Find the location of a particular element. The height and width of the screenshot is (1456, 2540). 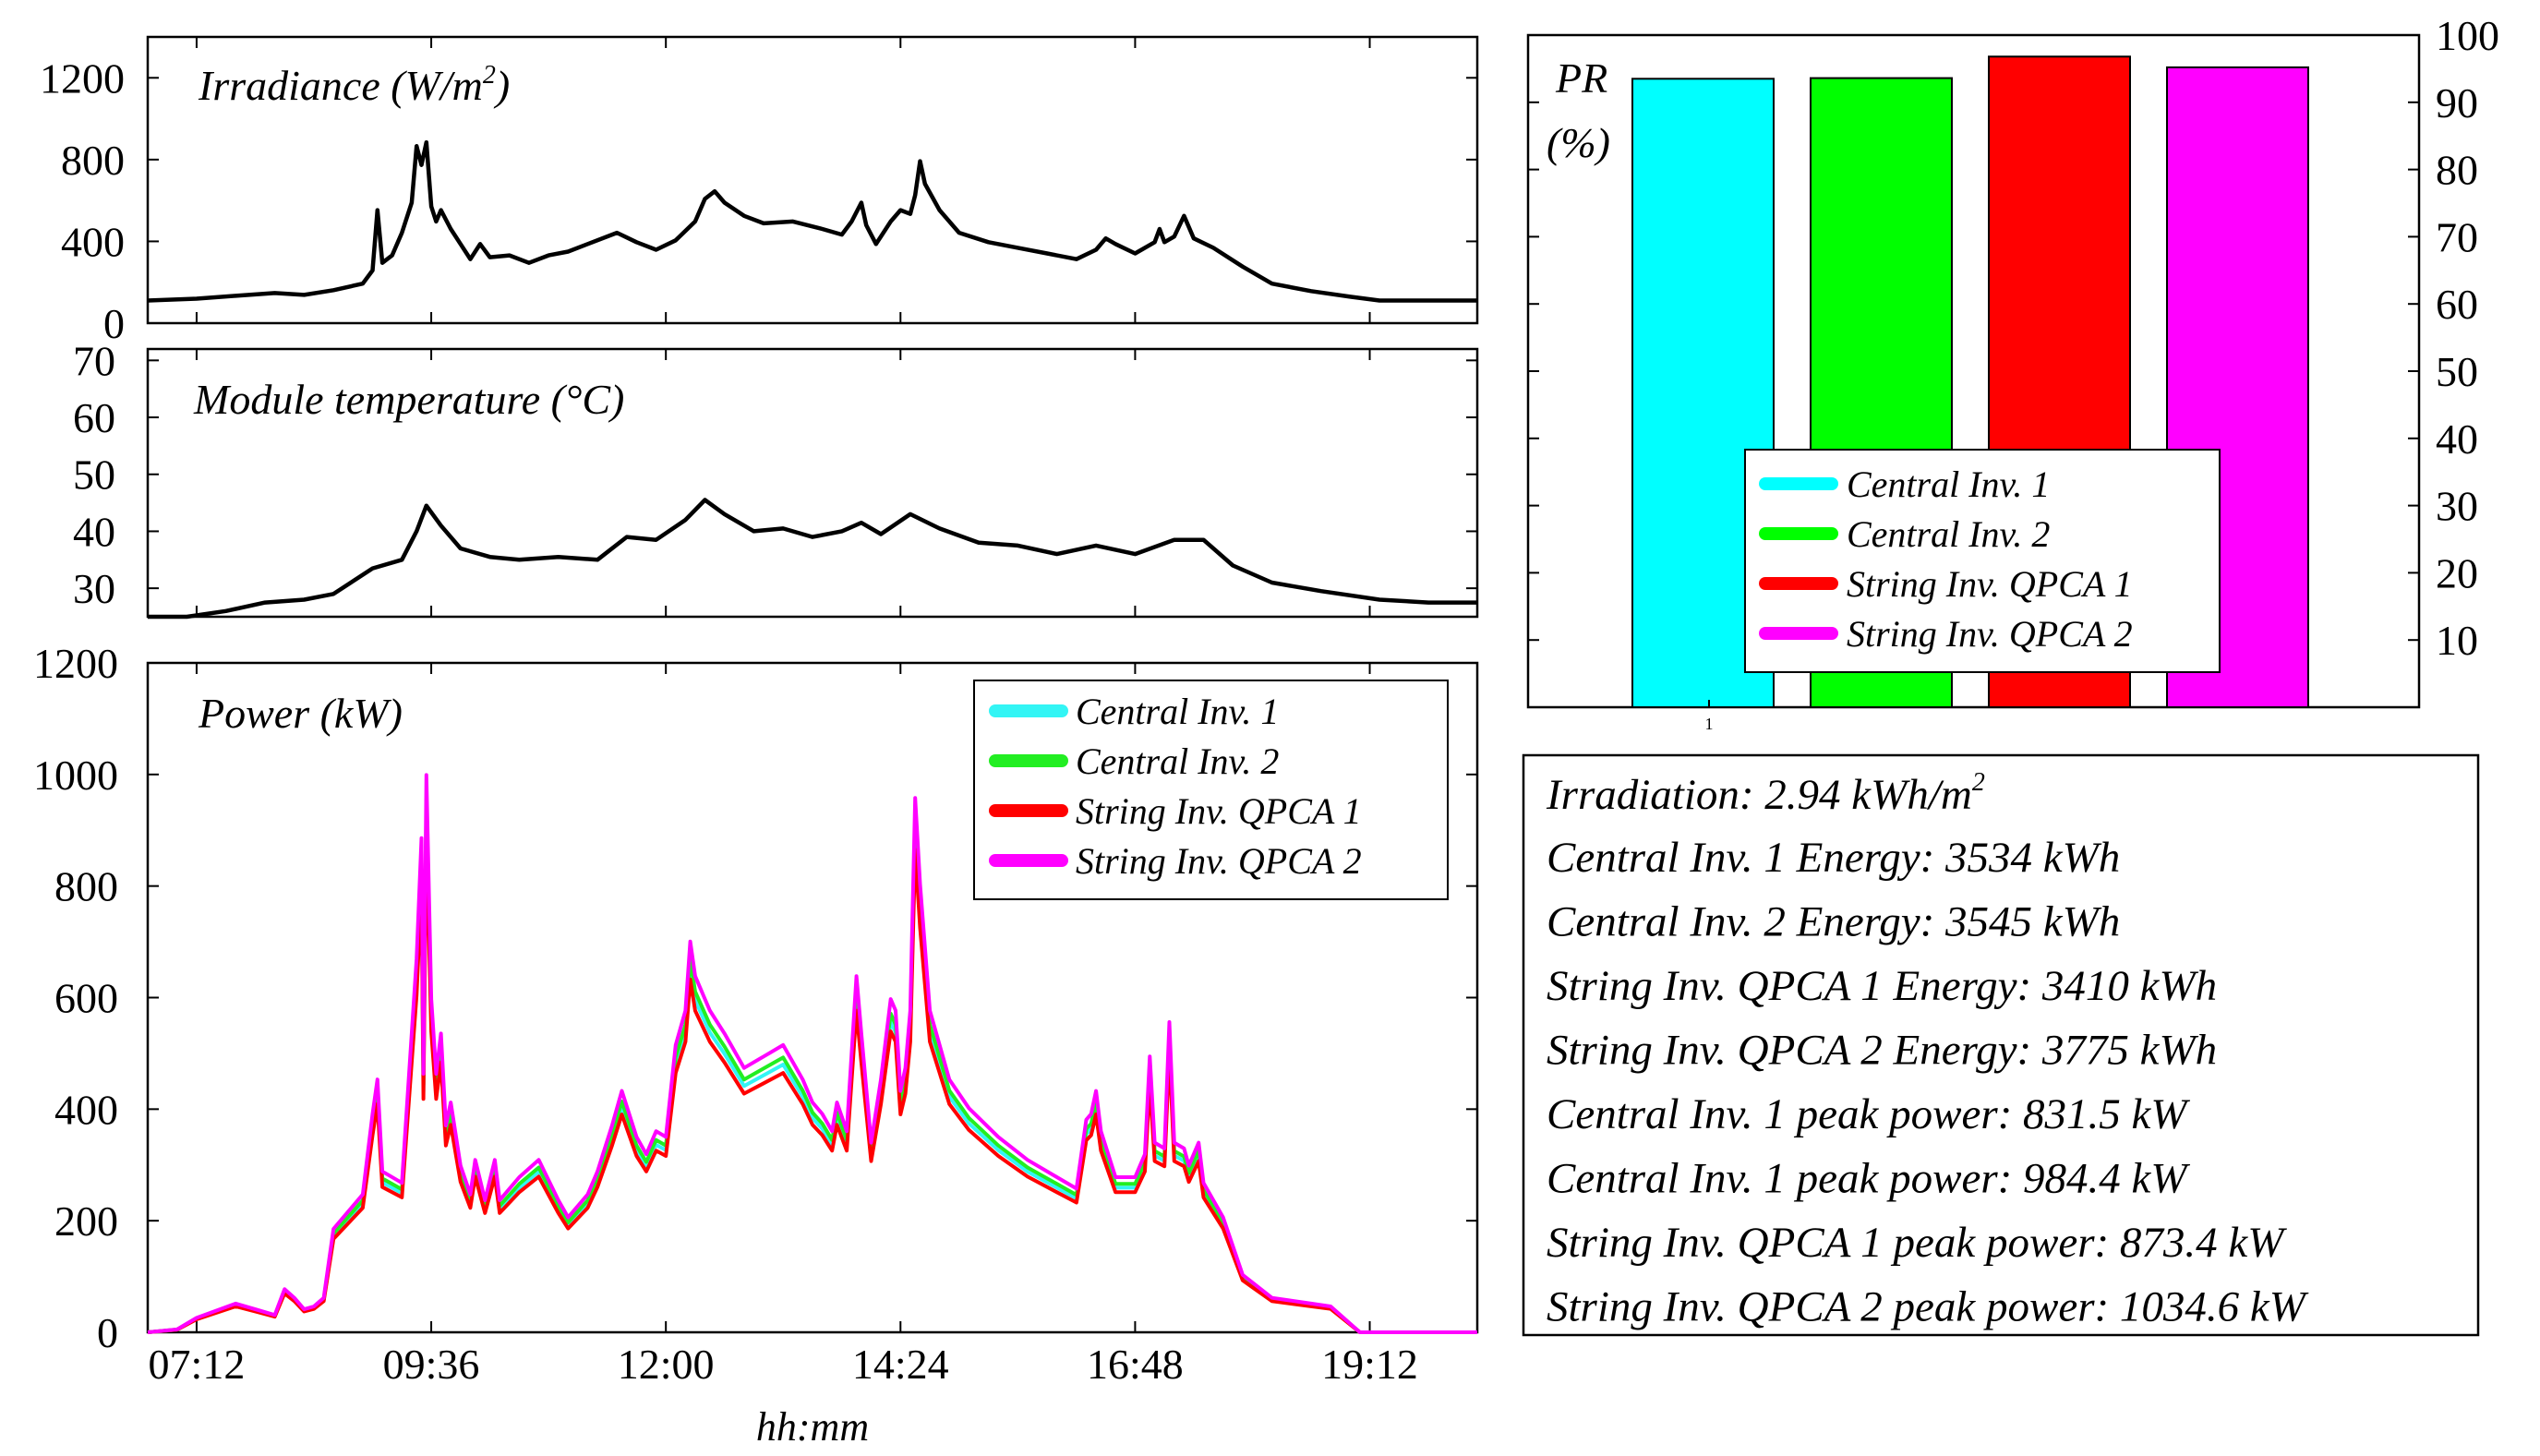

irradiance-title: Irradiance (W/m2) is located at coordinates (354, 85).